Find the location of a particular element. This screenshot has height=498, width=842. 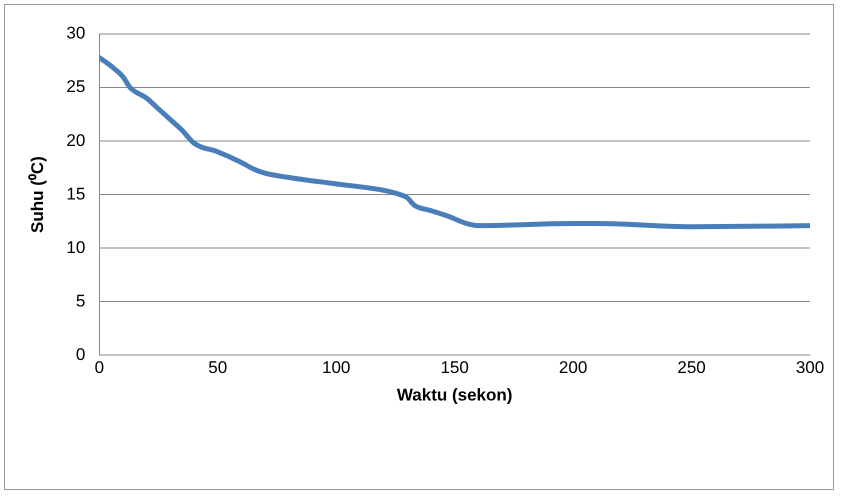

x-tick-label: 300 is located at coordinates (810, 368).